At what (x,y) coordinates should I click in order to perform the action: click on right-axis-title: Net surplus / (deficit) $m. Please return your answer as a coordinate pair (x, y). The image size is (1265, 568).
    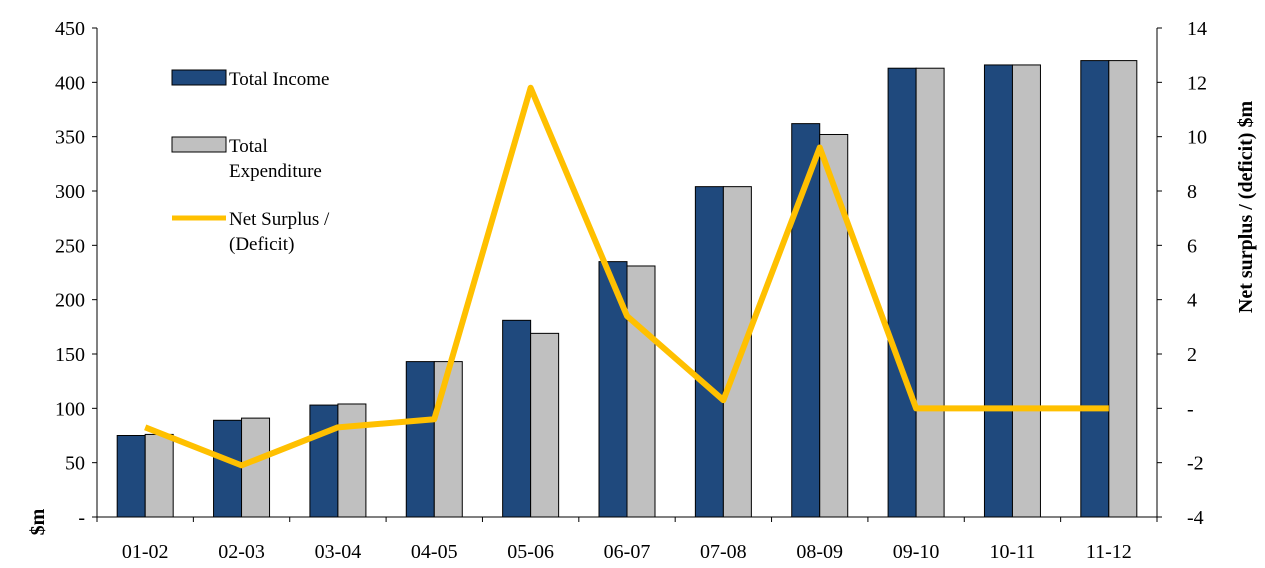
    Looking at the image, I should click on (1246, 207).